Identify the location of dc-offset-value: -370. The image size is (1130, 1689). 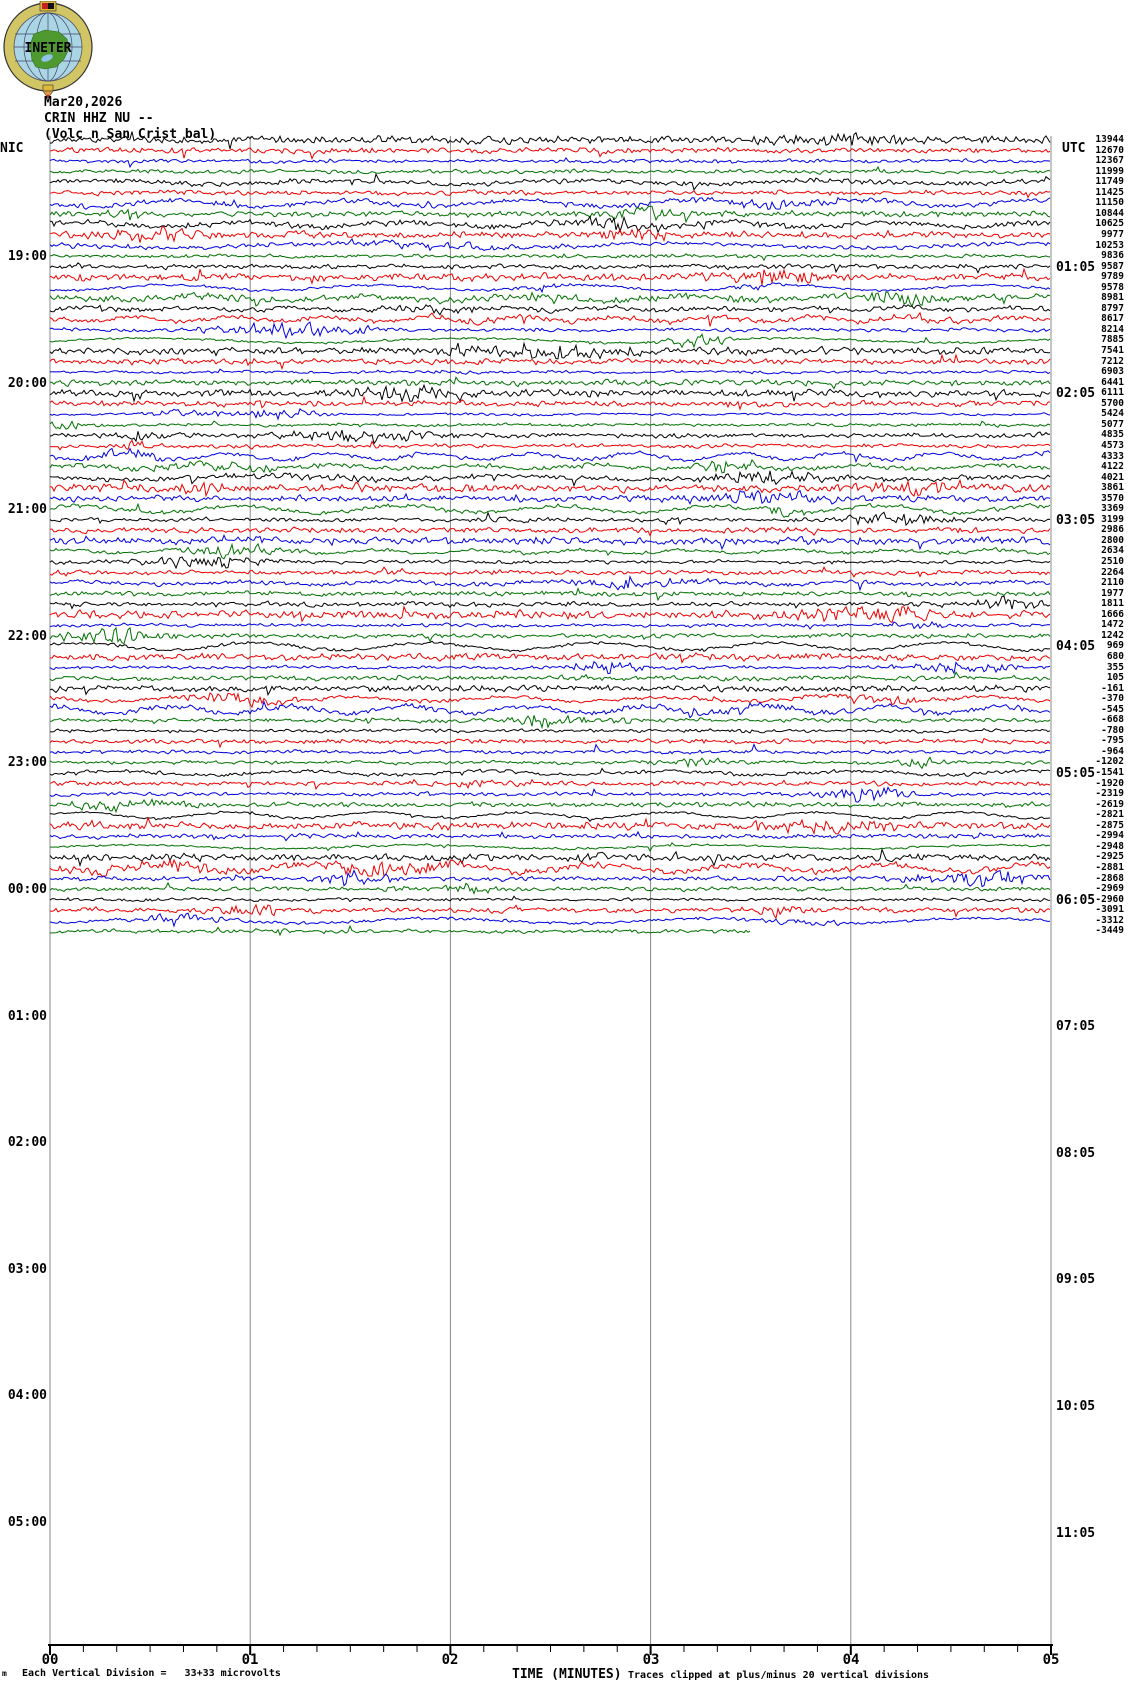
(1112, 698).